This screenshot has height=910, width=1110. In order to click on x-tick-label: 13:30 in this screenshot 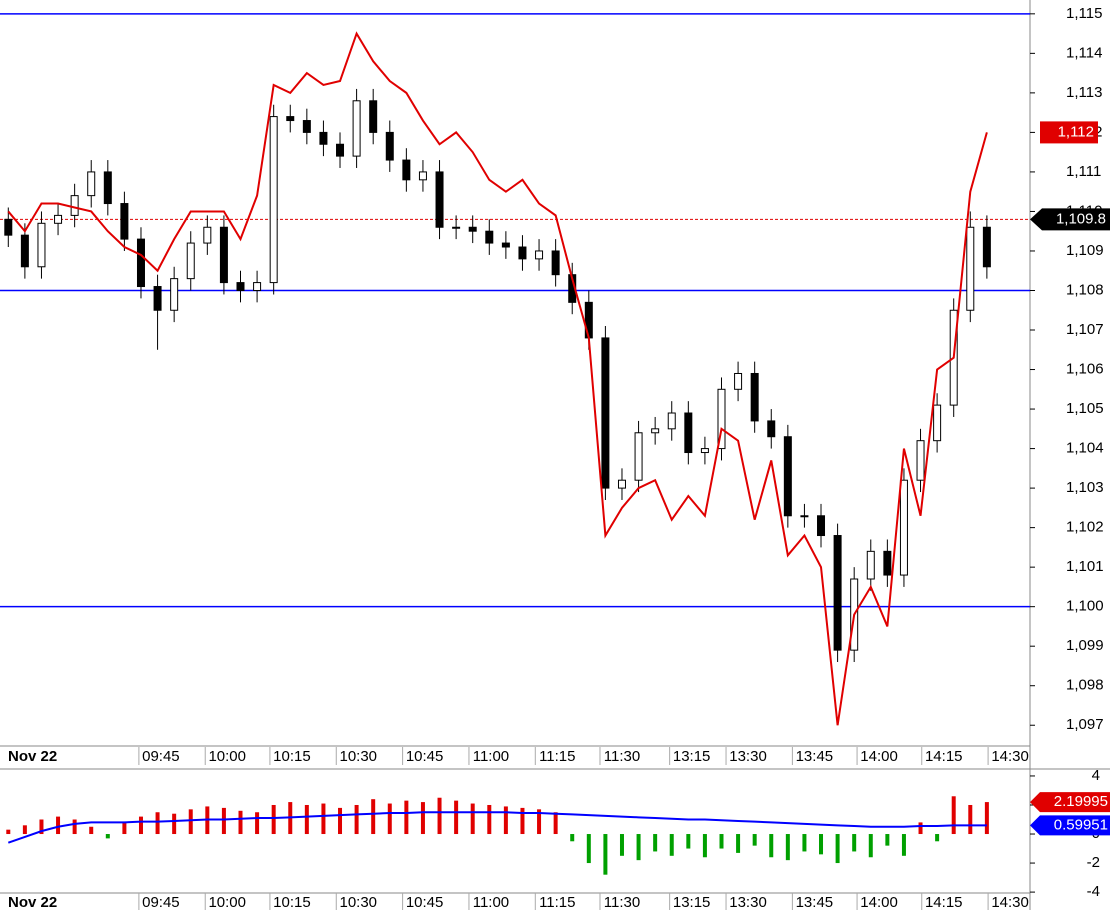, I will do `click(748, 756)`.